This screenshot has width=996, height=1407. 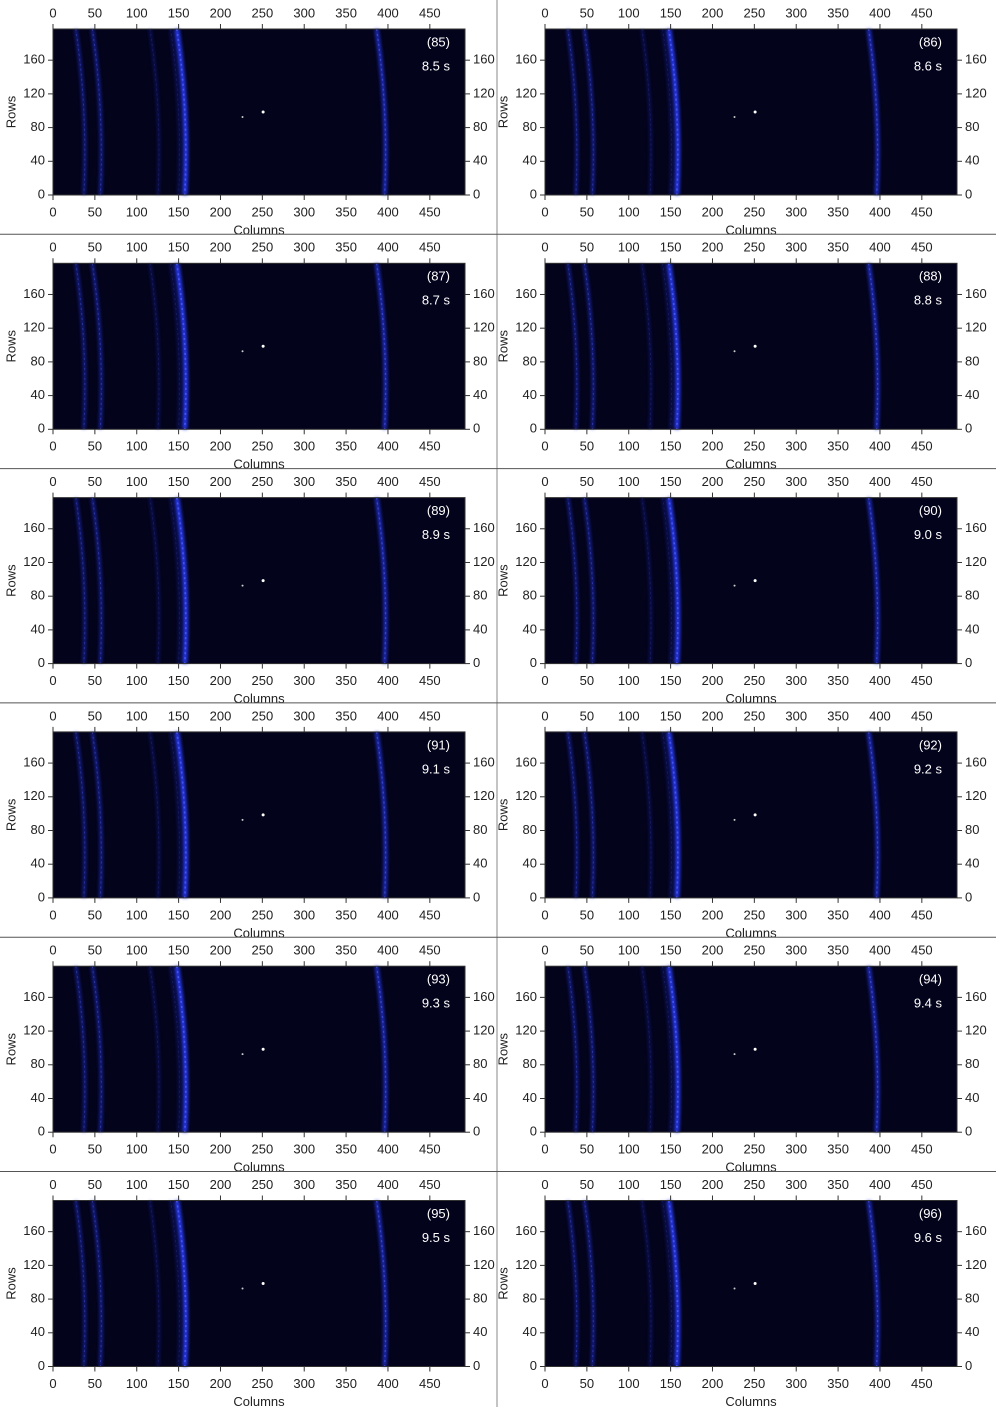 I want to click on frame-time: 9.3 s, so click(x=436, y=1003).